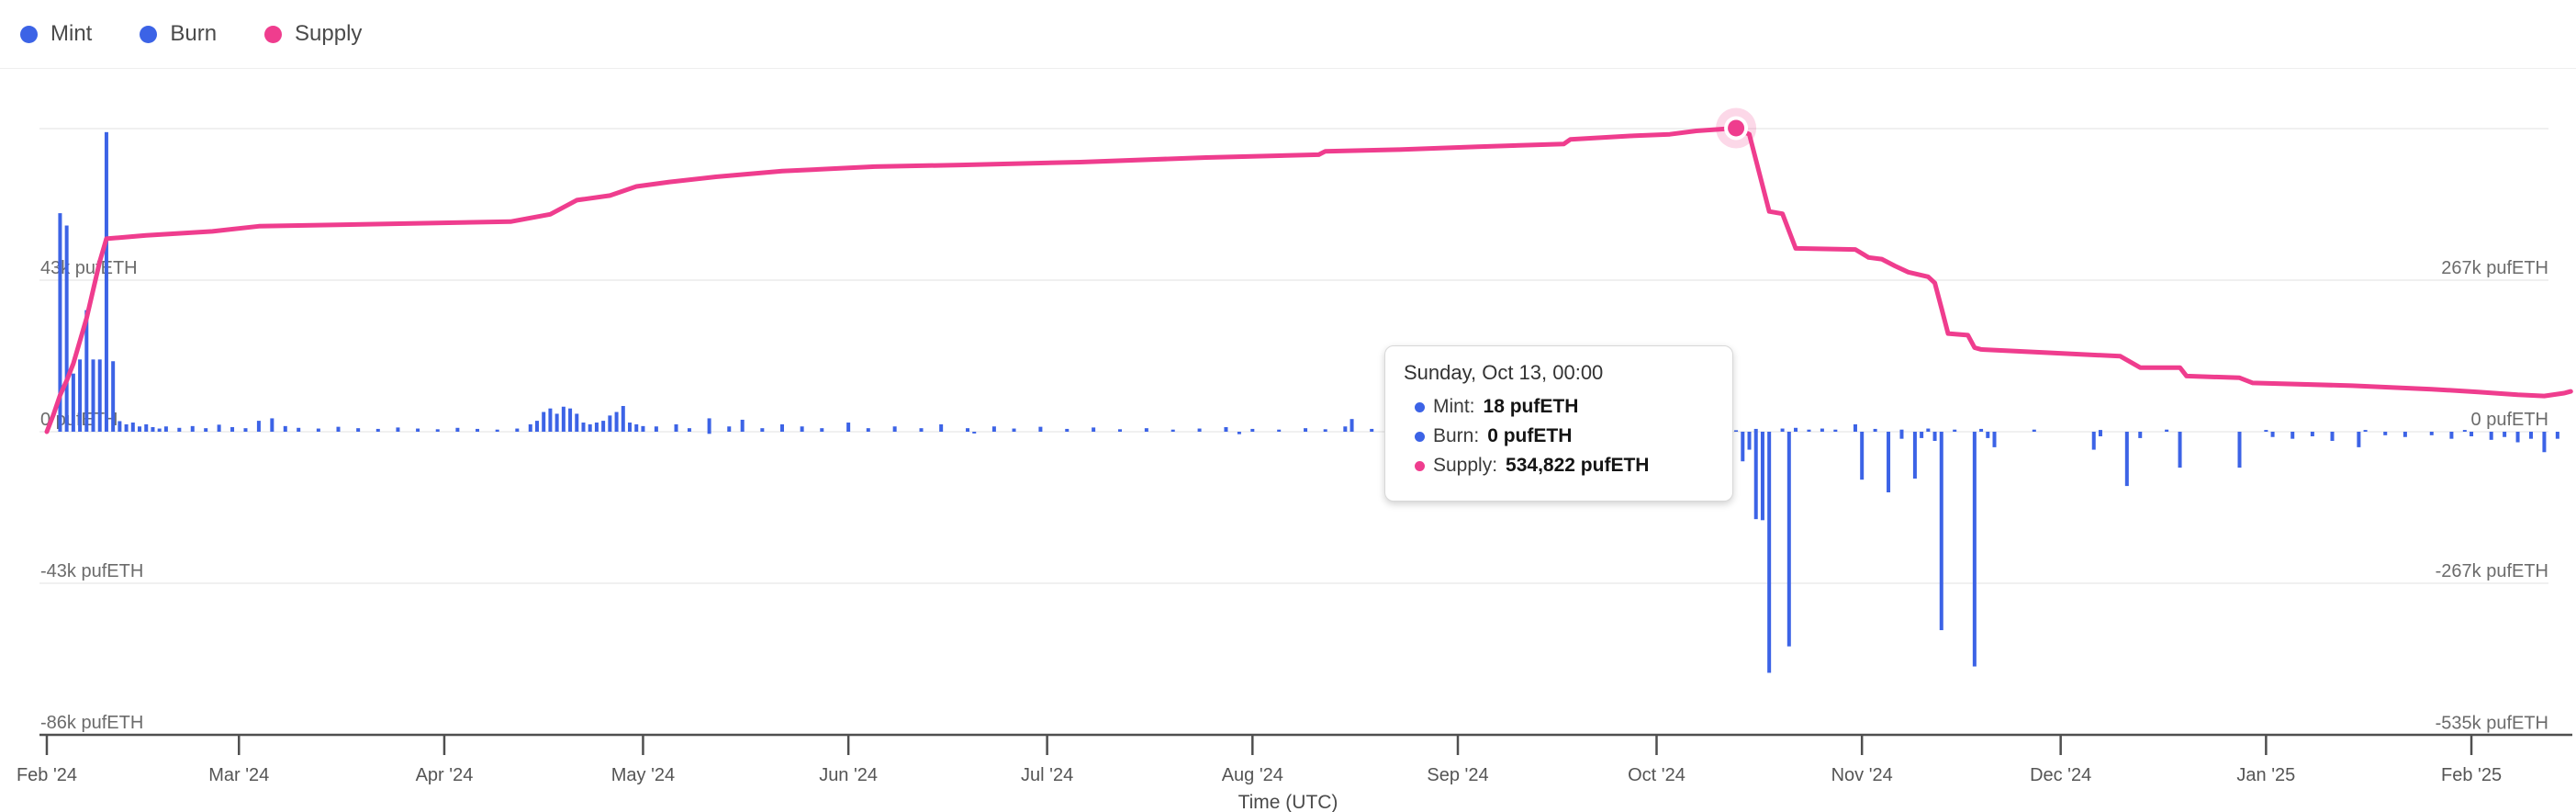 This screenshot has width=2576, height=812. Describe the element at coordinates (313, 34) in the screenshot. I see `legend-item-supply: Supply` at that location.